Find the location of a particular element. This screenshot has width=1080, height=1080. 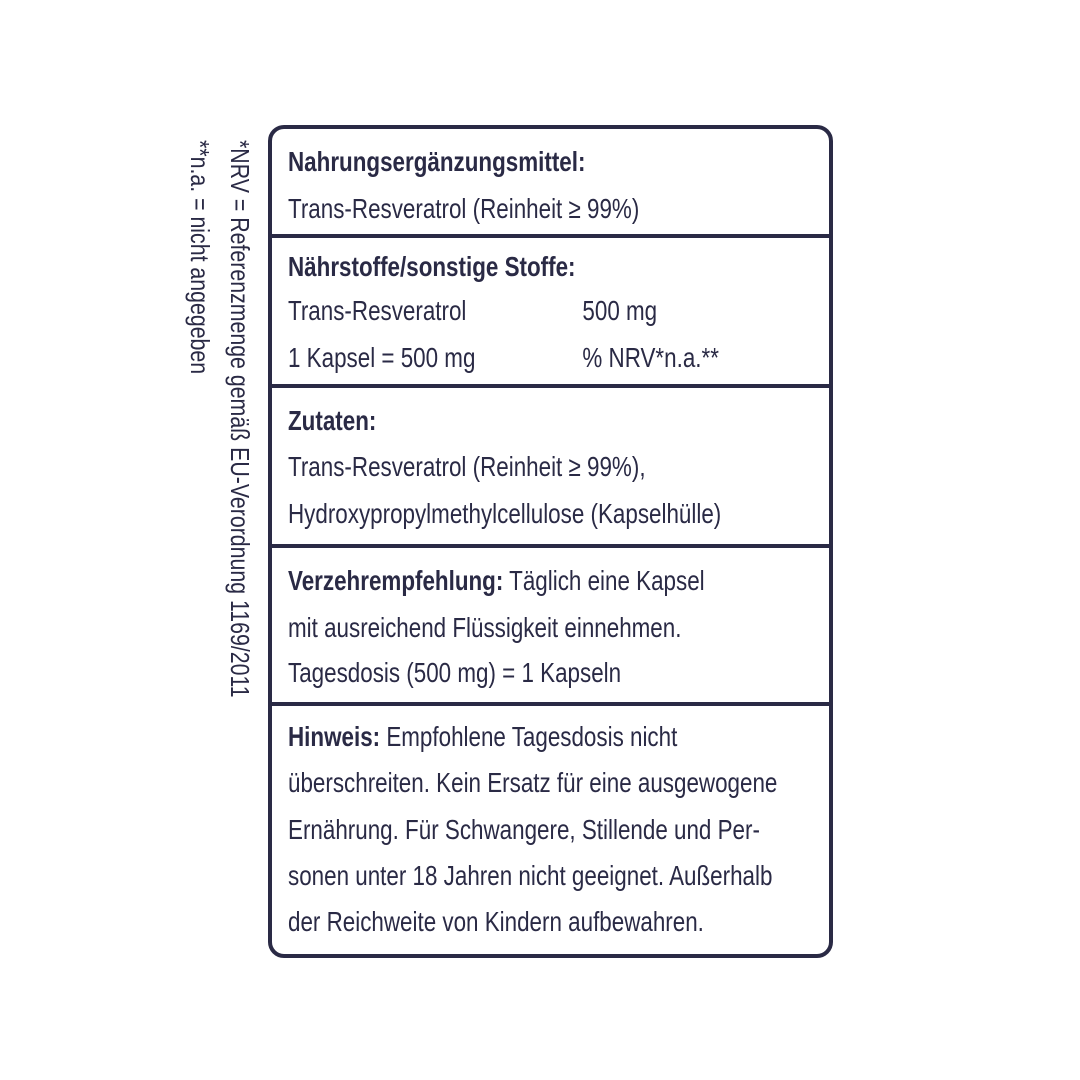

section-text: Verzehrempfehlung: Täglich eine Kapsel is located at coordinates (496, 581).